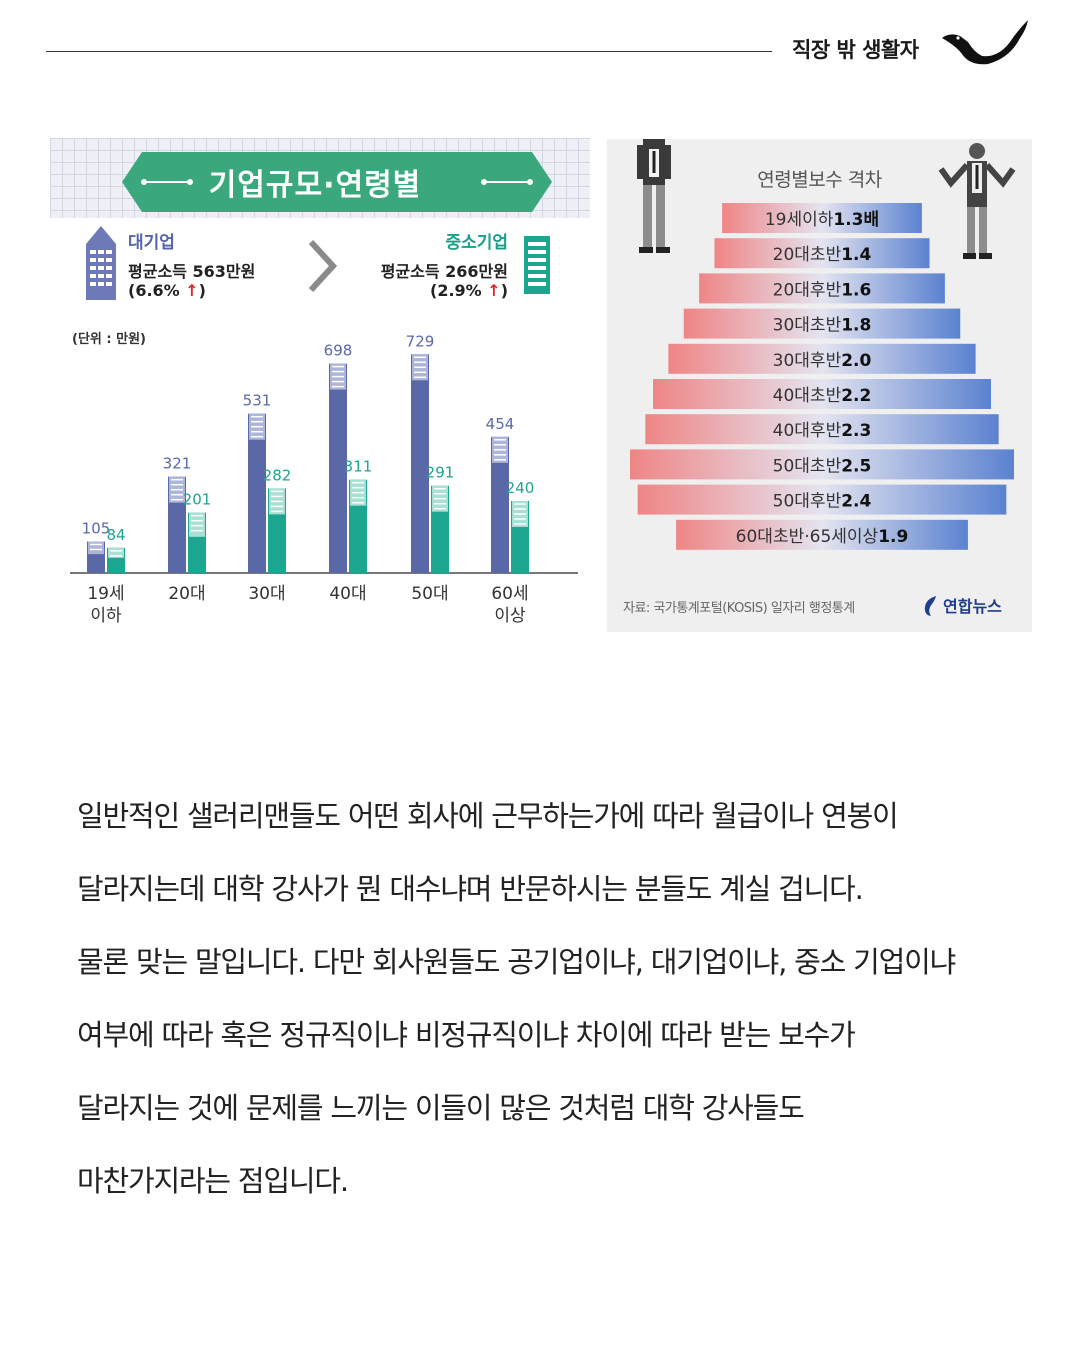 This screenshot has height=1350, width=1080. I want to click on pyramid-label: 60대초반·65세이상1.9, so click(822, 537).